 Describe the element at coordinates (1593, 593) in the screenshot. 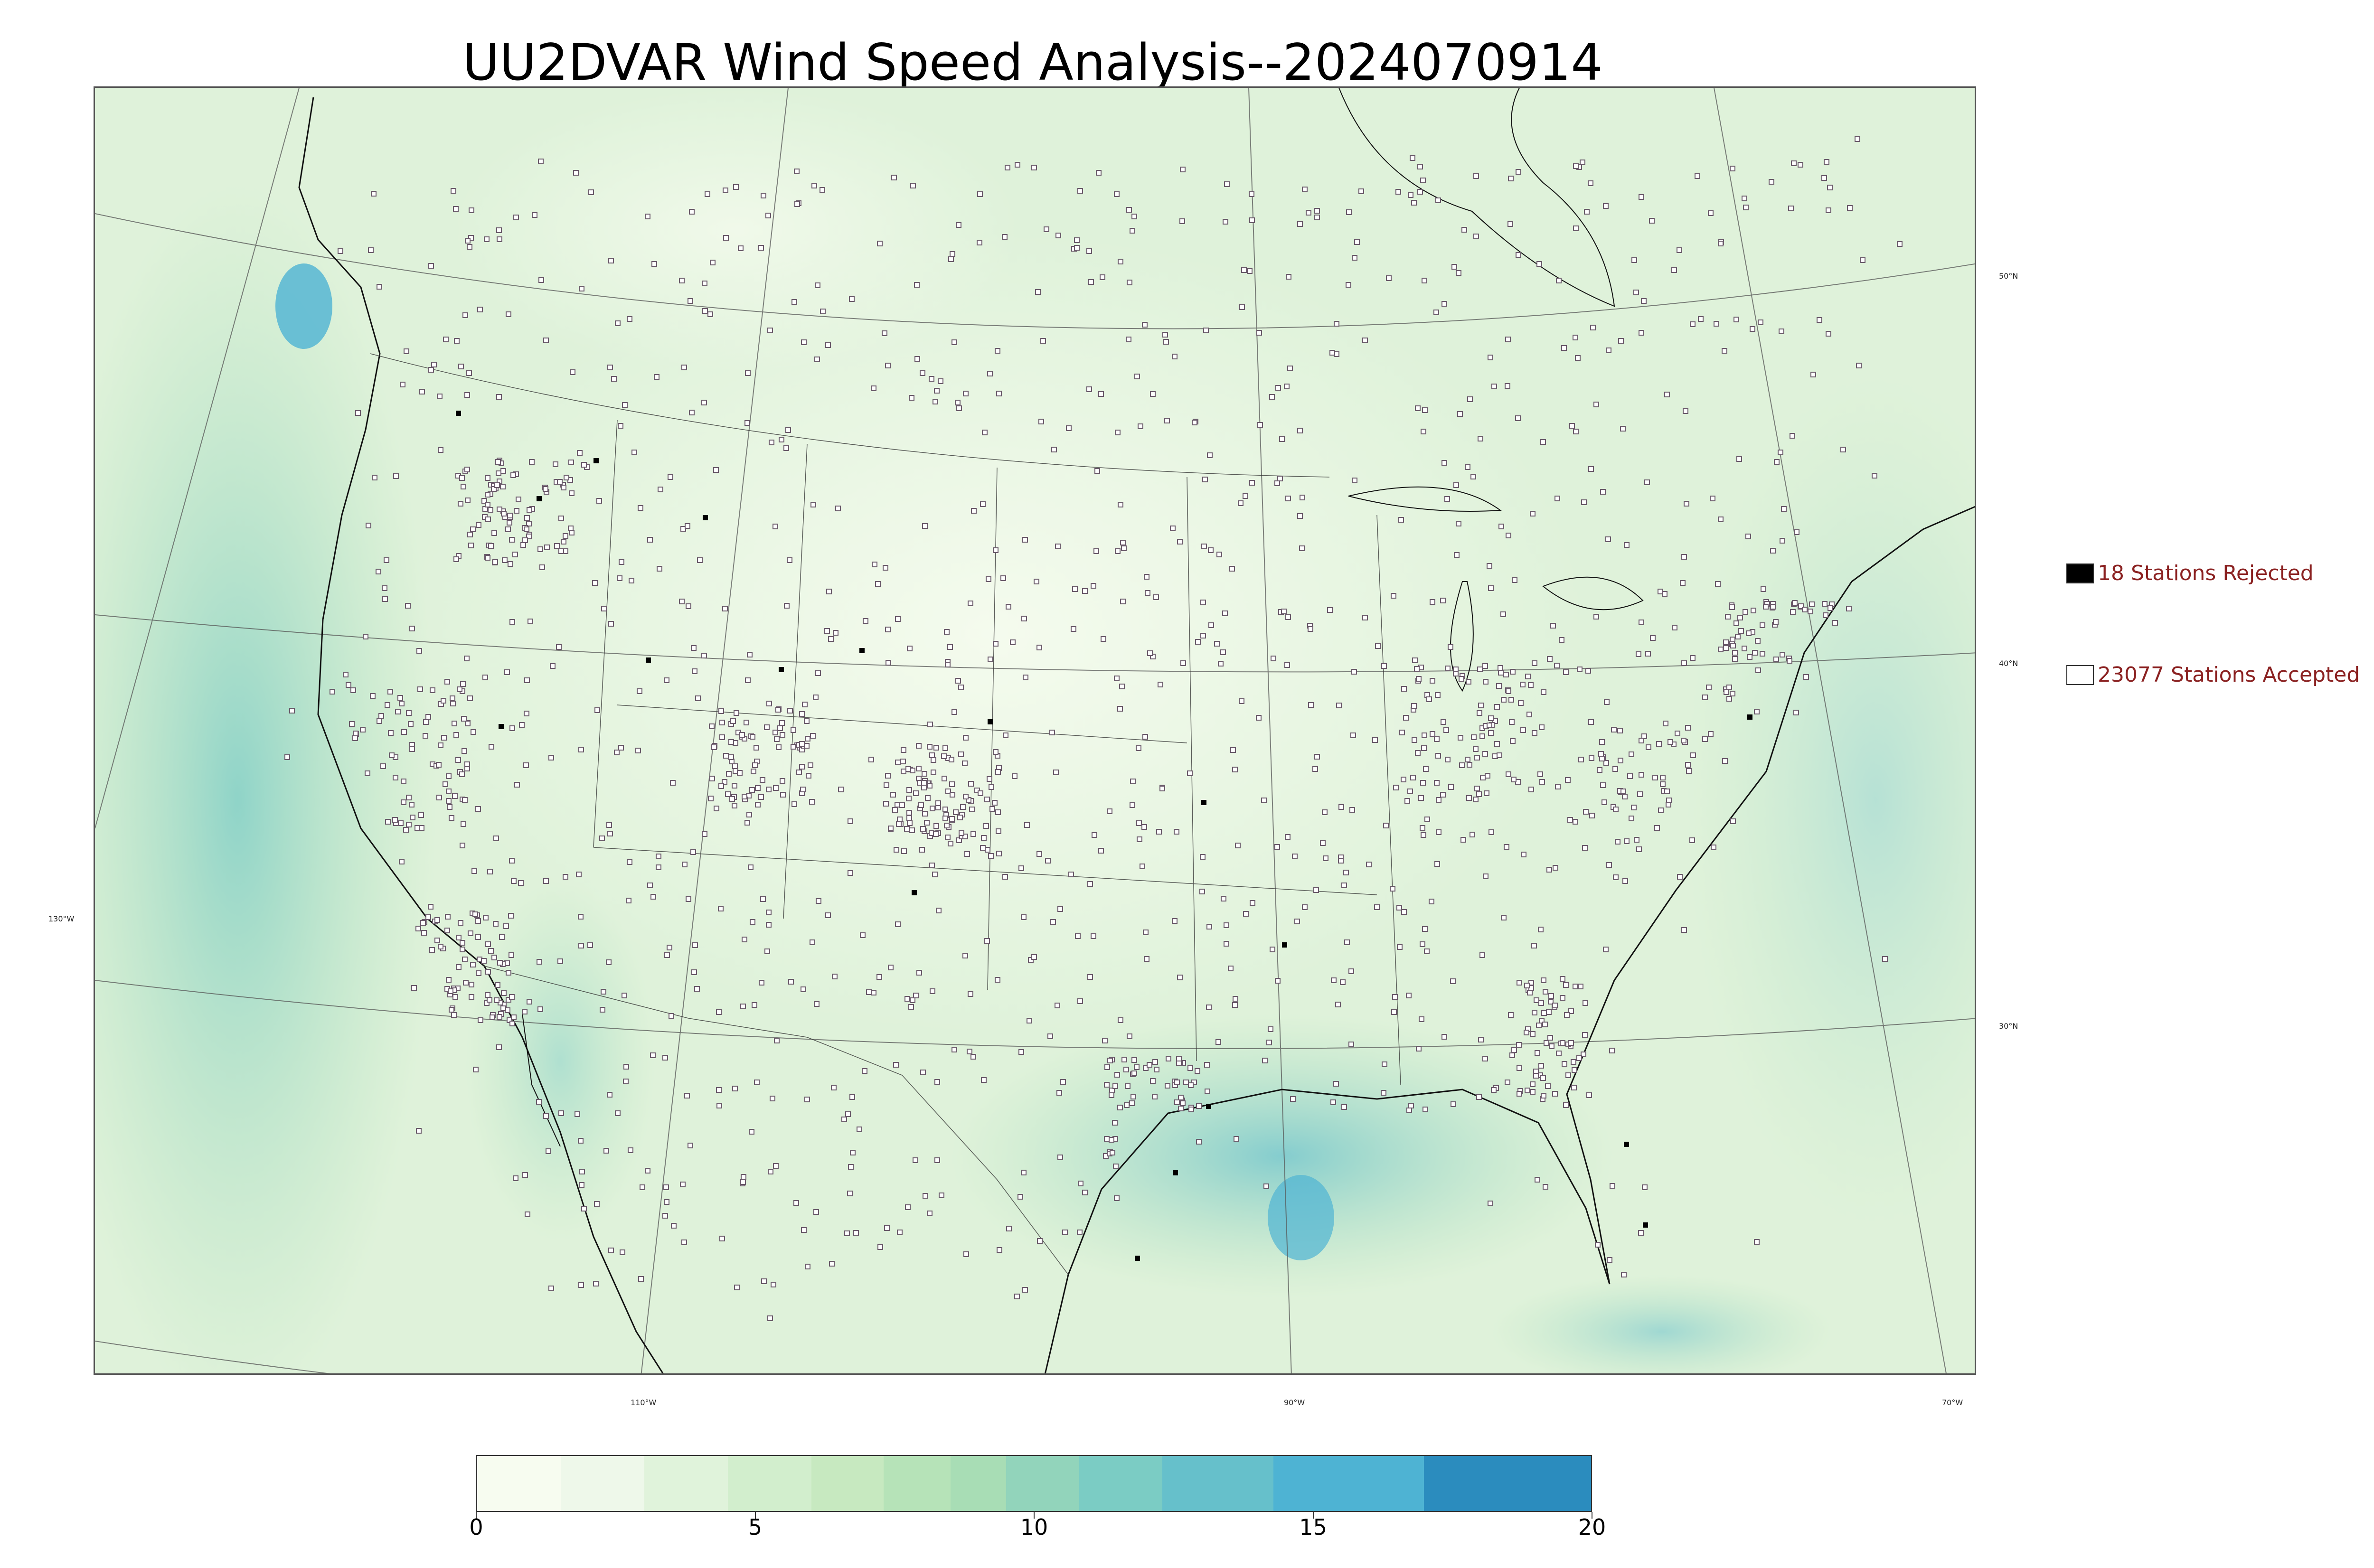

I see `lake-erie-ontario` at that location.